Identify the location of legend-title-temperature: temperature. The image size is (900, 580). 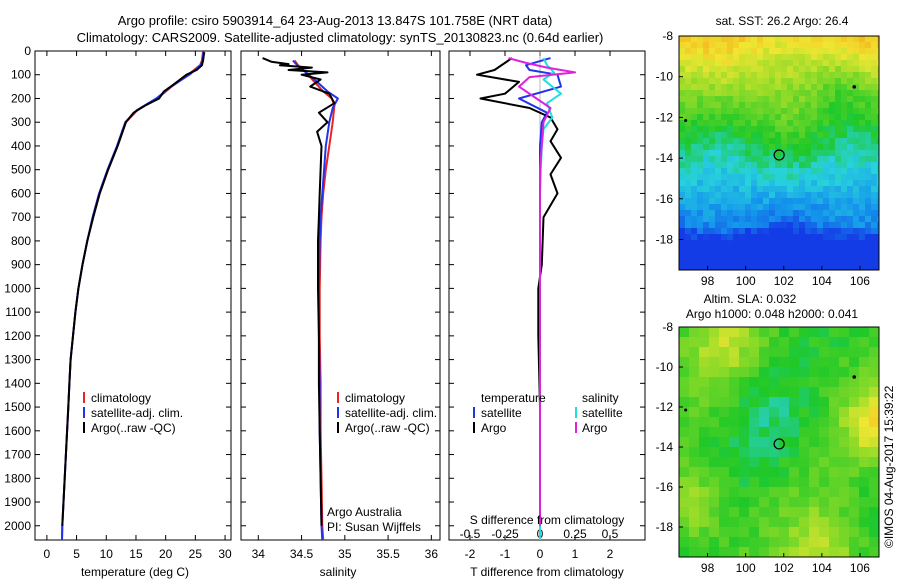
(513, 398).